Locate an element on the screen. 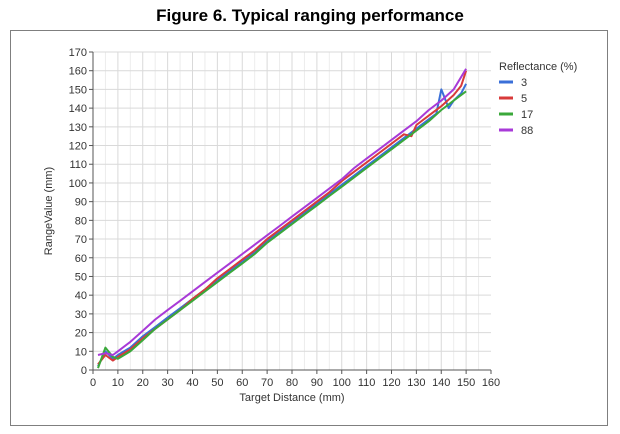  y-tick-label: 90 is located at coordinates (81, 203).